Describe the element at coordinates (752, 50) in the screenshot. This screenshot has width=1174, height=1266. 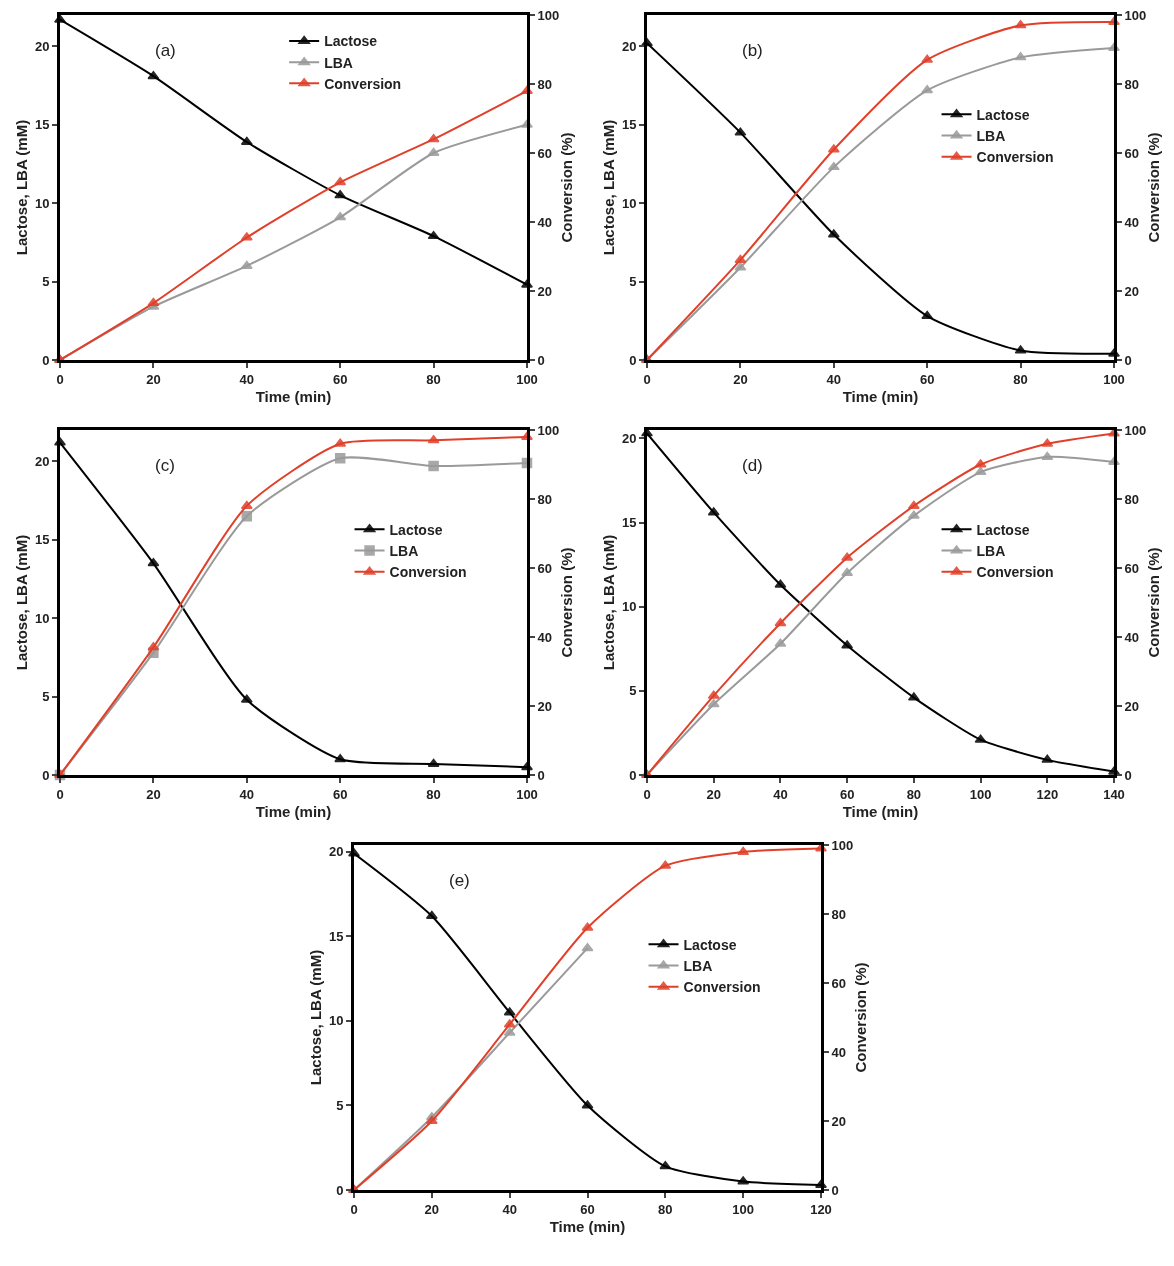
I see `annotation: (b)` at that location.